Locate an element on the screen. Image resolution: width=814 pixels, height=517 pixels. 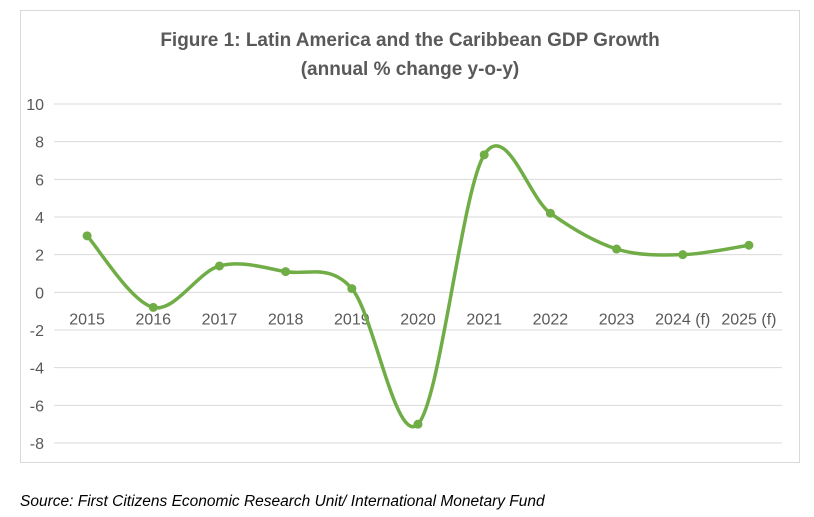
x-tick-label: 2017 is located at coordinates (220, 319).